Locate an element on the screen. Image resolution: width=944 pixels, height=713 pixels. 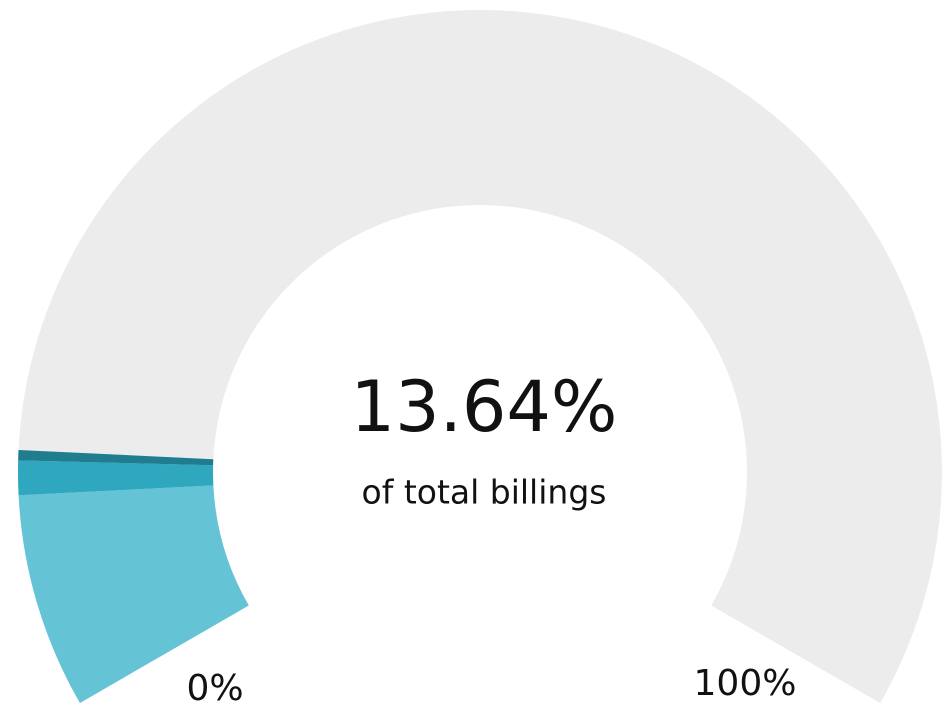
tick-label: 100% is located at coordinates (745, 683).